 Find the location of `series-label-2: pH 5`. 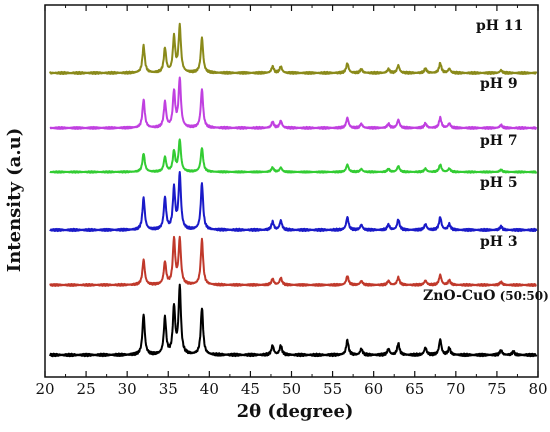

series-label-2: pH 5 is located at coordinates (499, 183).